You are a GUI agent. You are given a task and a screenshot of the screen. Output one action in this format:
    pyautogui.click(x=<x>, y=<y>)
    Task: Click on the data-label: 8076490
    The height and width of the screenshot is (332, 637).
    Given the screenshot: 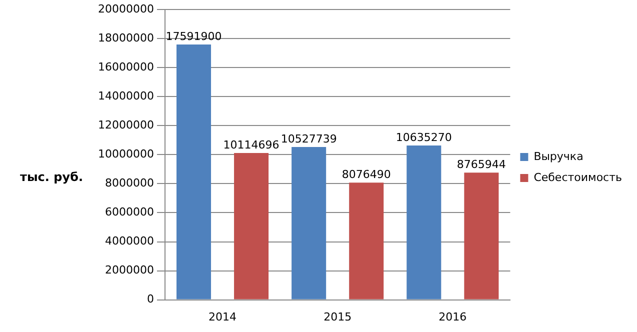 What is the action you would take?
    pyautogui.click(x=366, y=174)
    